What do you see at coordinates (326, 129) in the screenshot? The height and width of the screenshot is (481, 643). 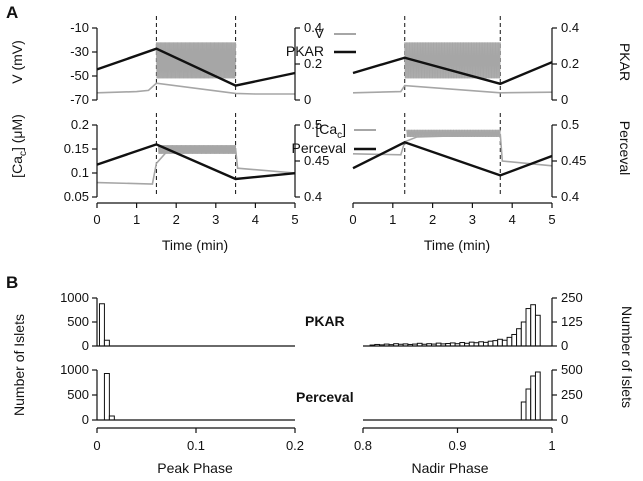 I see `legend-cac-main: [Ca` at bounding box center [326, 129].